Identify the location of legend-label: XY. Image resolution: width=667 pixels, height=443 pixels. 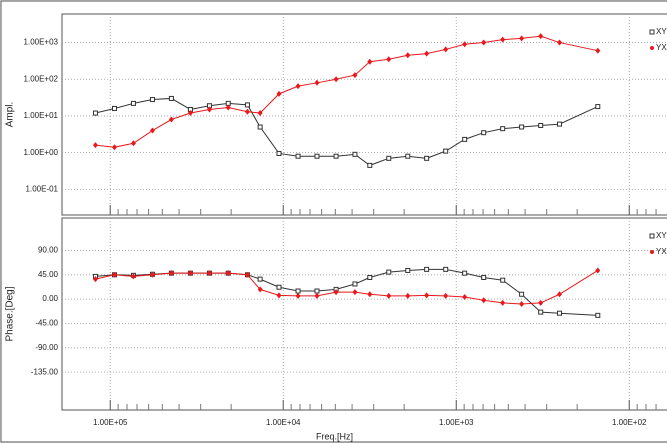
(661, 31).